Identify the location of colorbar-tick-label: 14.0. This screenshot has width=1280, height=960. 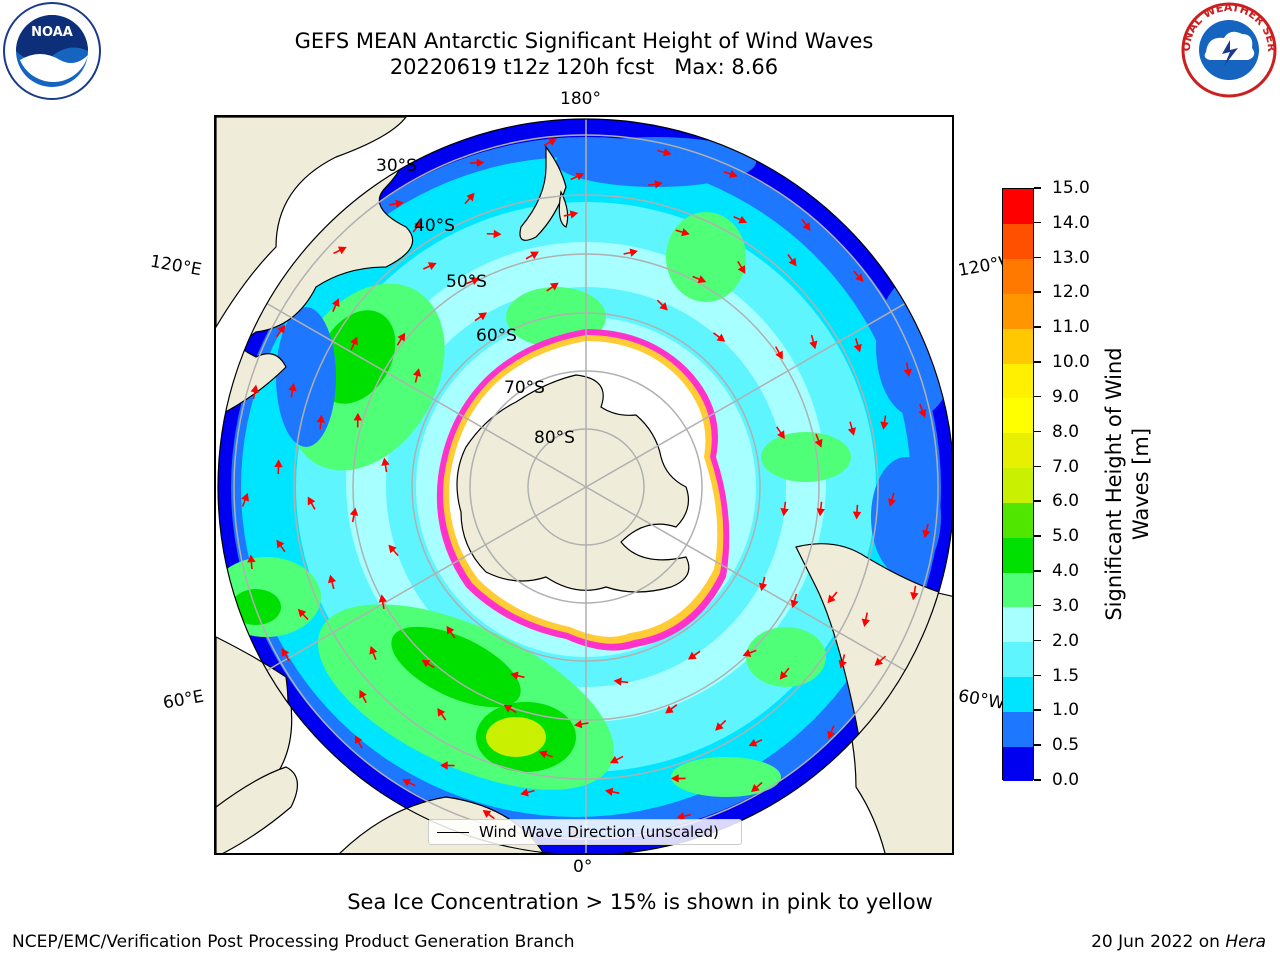
(1071, 222).